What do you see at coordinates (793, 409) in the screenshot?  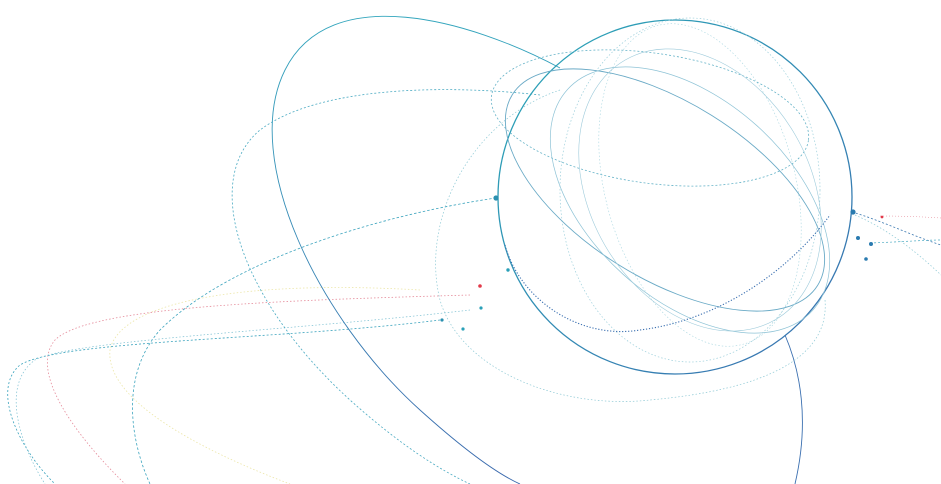 I see `right-solid-tail-arc` at bounding box center [793, 409].